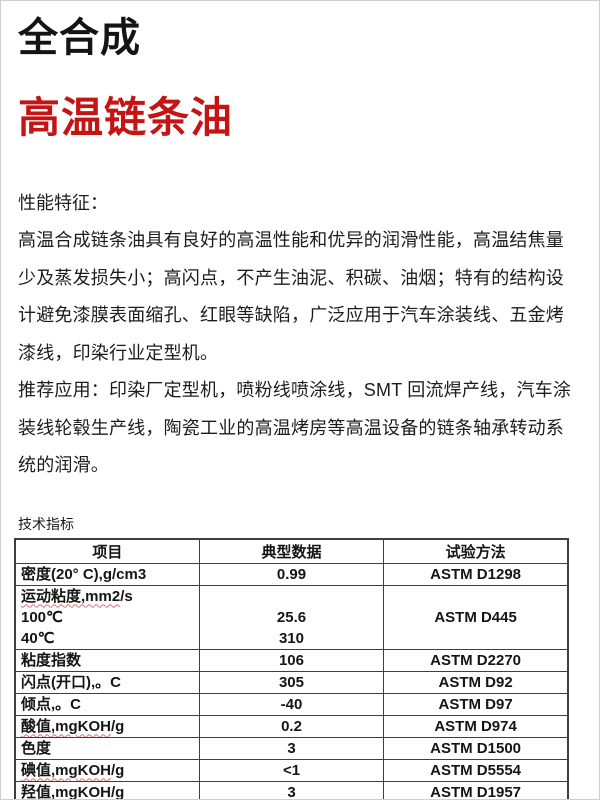 The width and height of the screenshot is (600, 800). Describe the element at coordinates (291, 427) in the screenshot. I see `paragraph-line: 装线轮毂生产线，陶瓷工业的高温烤房等高温设备的链条轴承转动系` at that location.